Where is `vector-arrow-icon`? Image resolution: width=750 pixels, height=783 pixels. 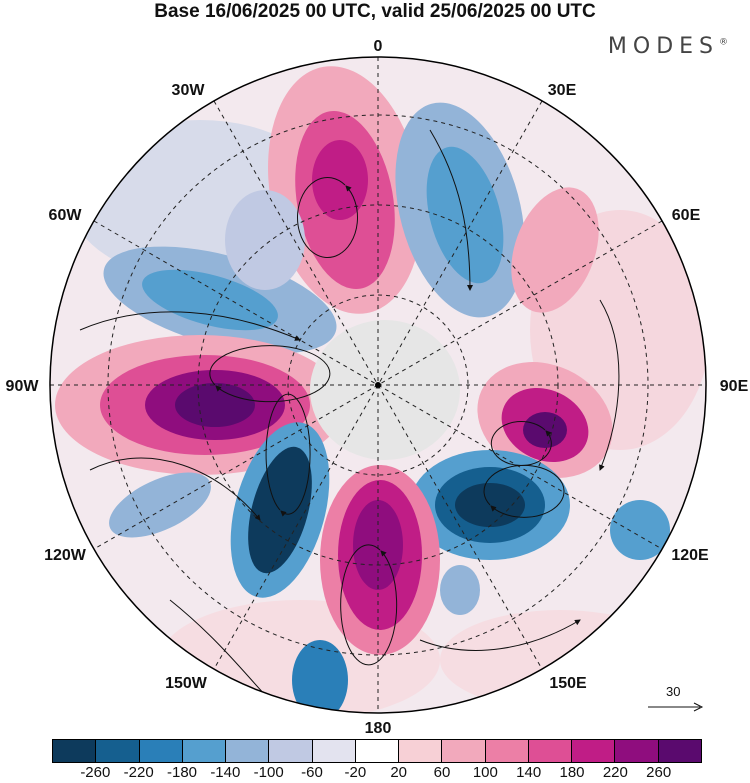
vector-arrow-icon is located at coordinates (676, 707).